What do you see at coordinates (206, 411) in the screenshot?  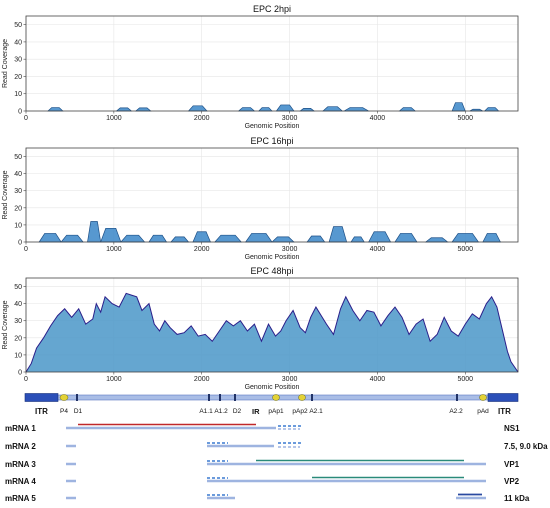 I see `a1-1-label: A1.1` at bounding box center [206, 411].